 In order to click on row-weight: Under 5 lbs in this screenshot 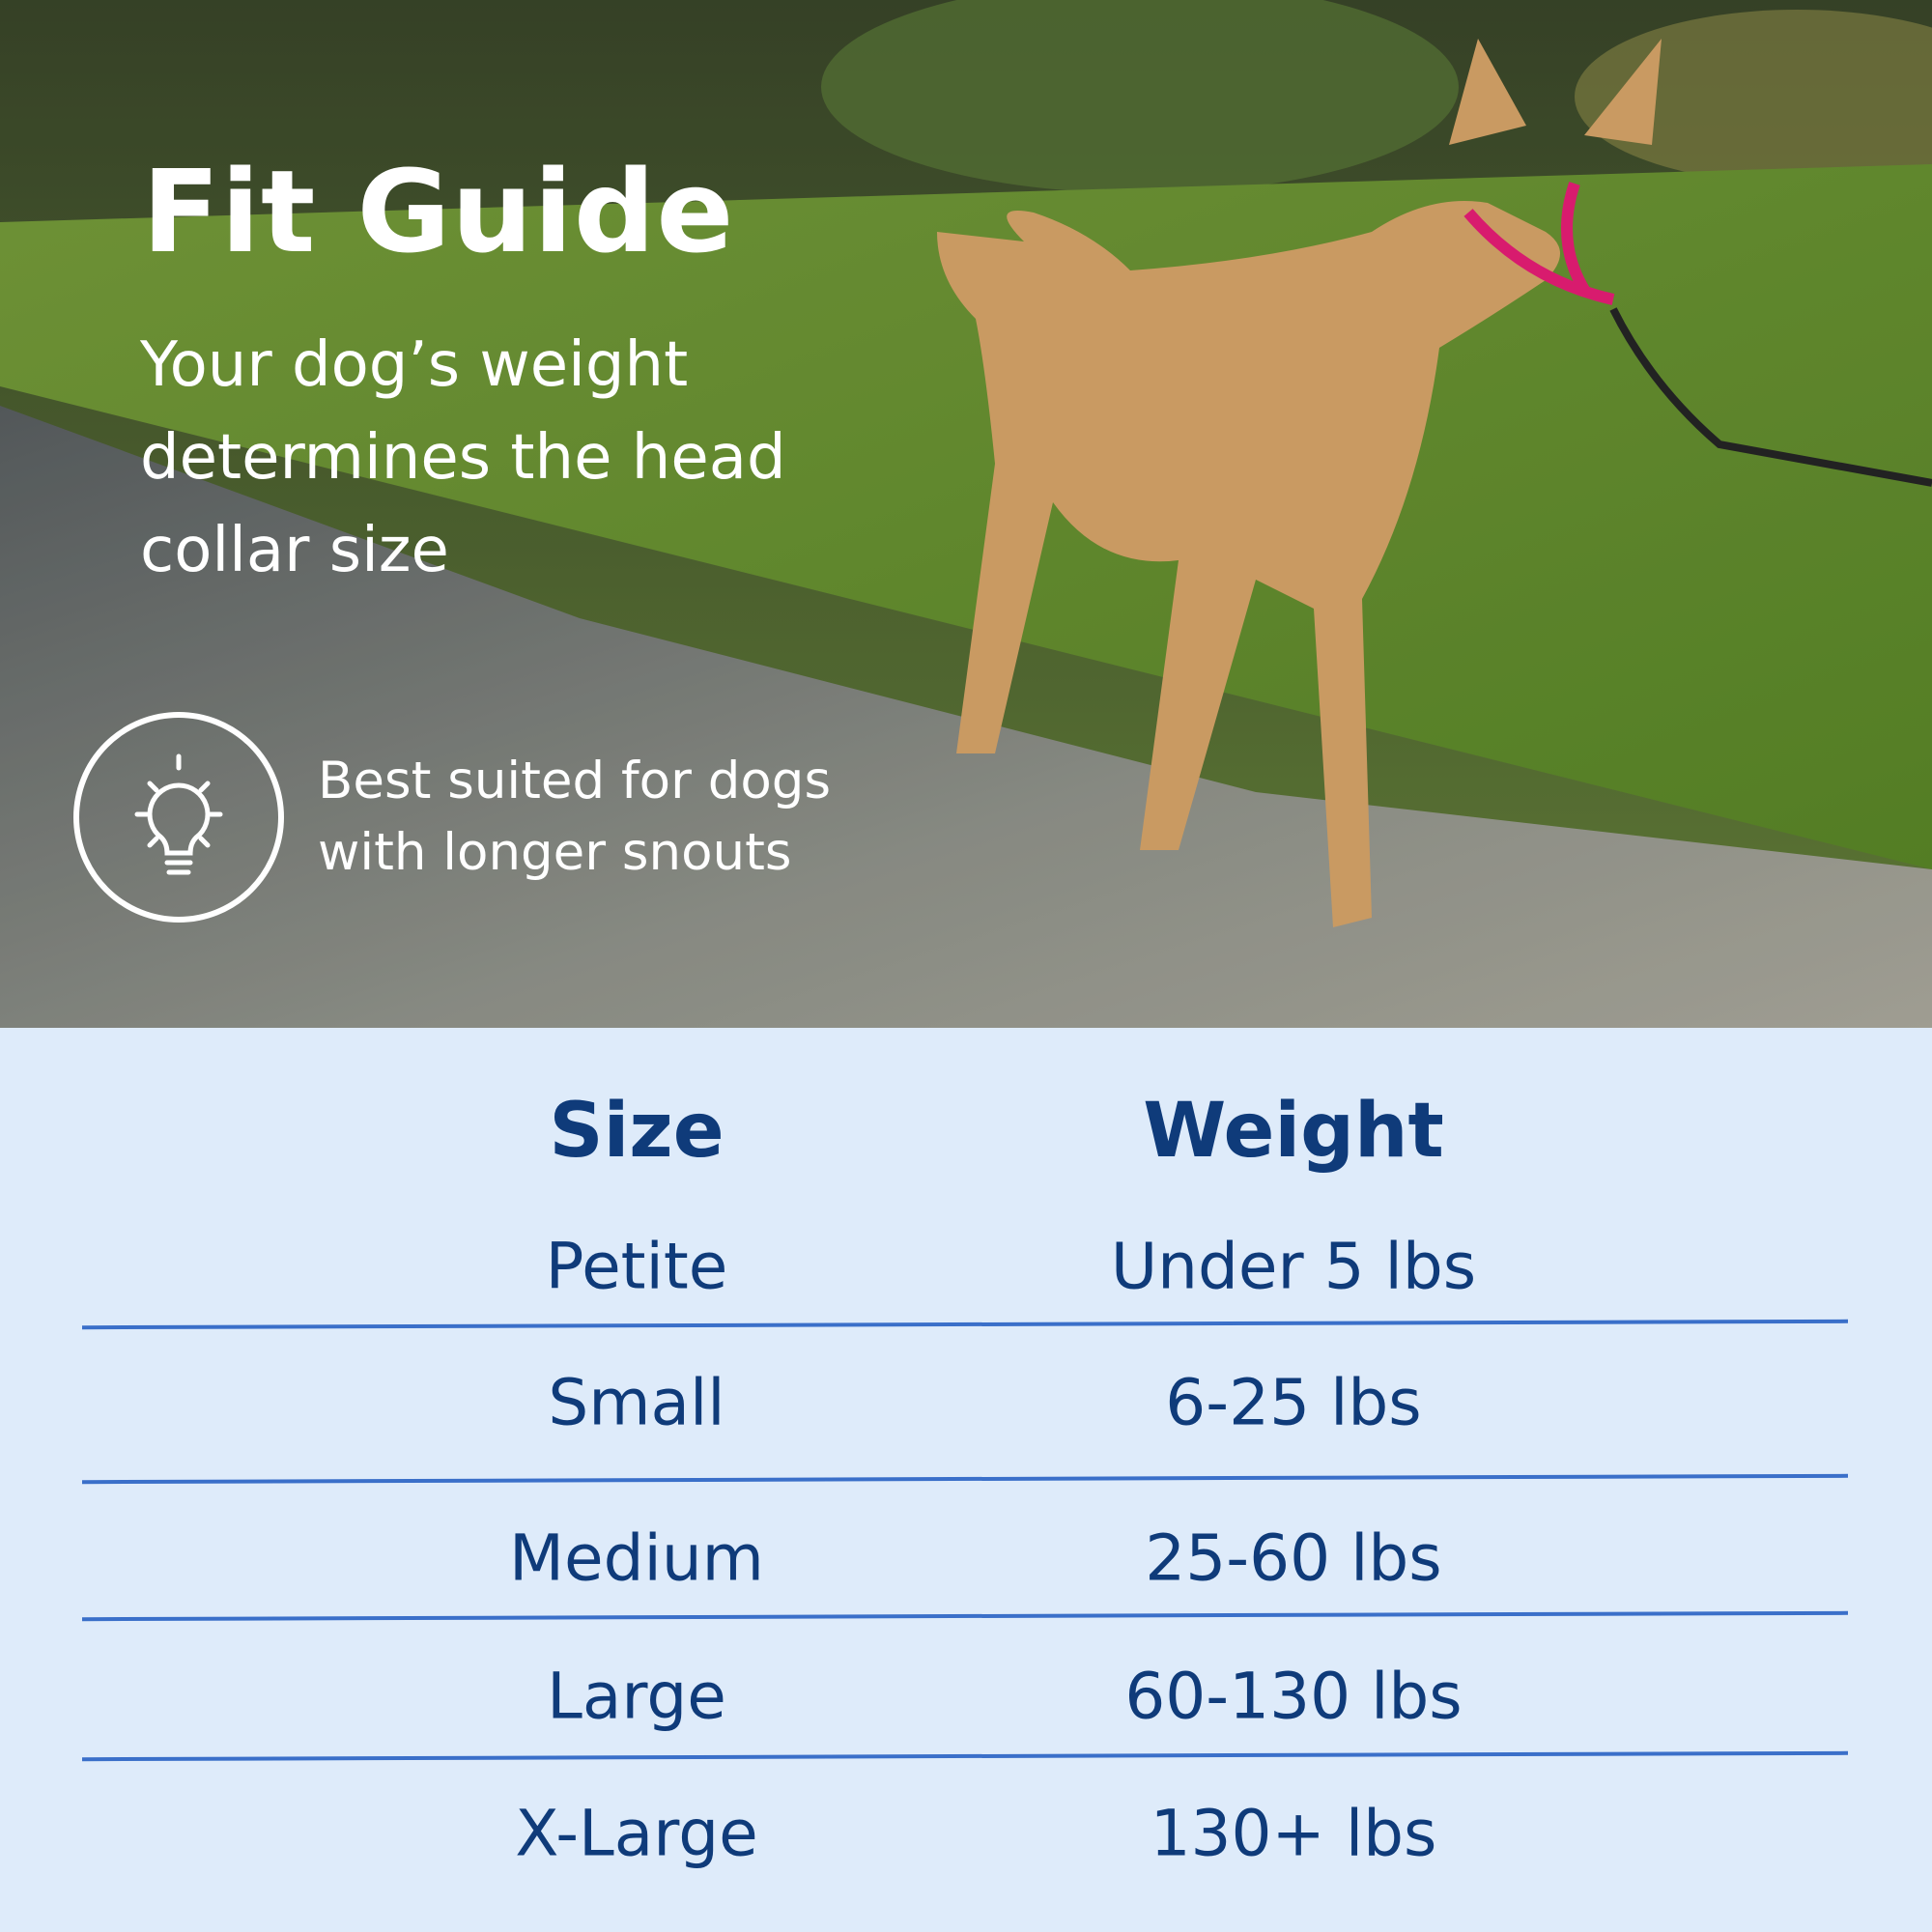, I will do `click(1293, 1266)`.